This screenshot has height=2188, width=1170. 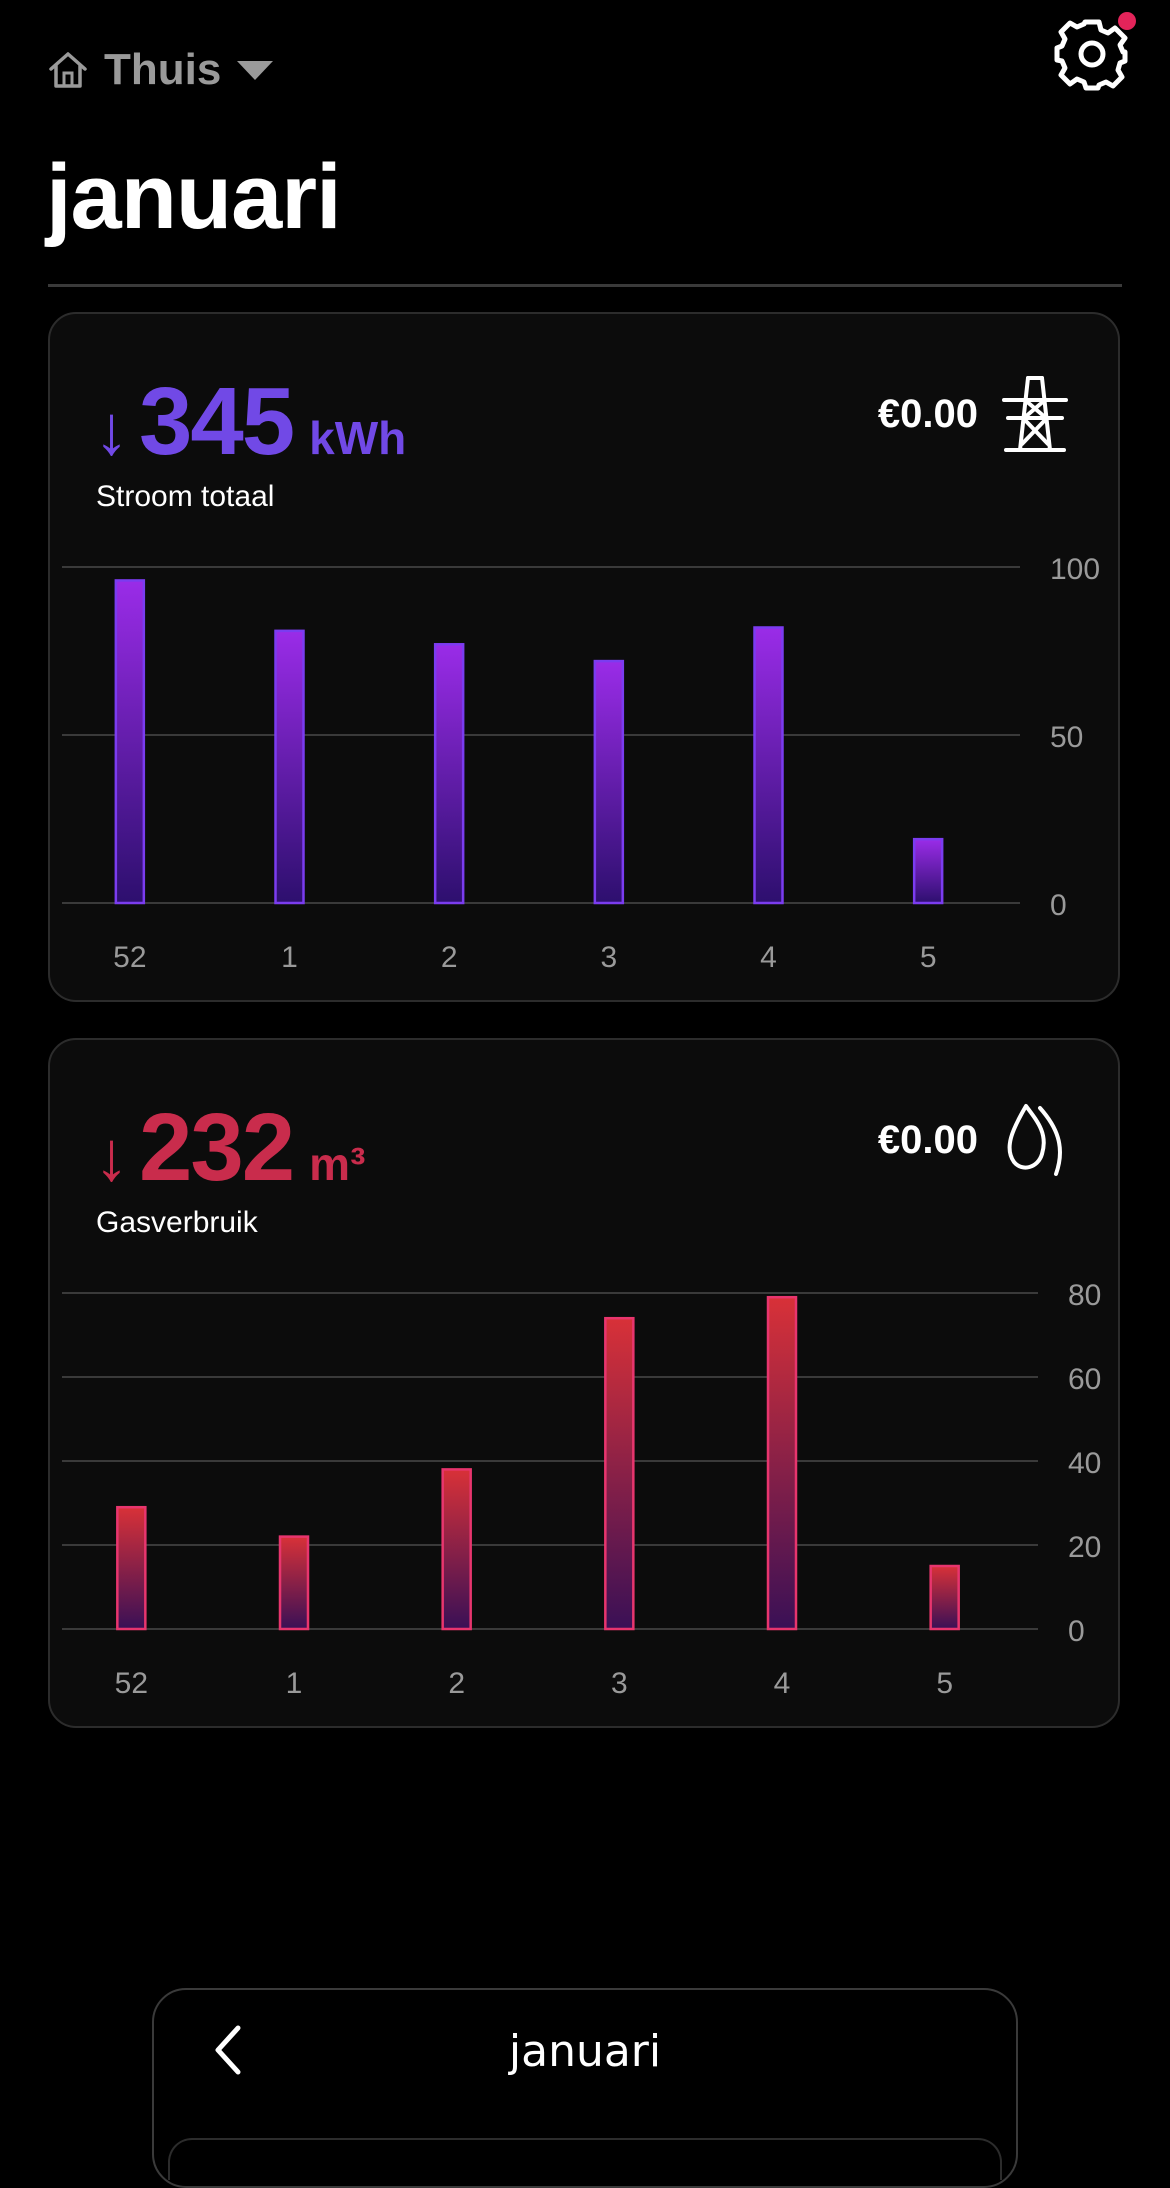 What do you see at coordinates (1034, 1140) in the screenshot?
I see `flame-icon` at bounding box center [1034, 1140].